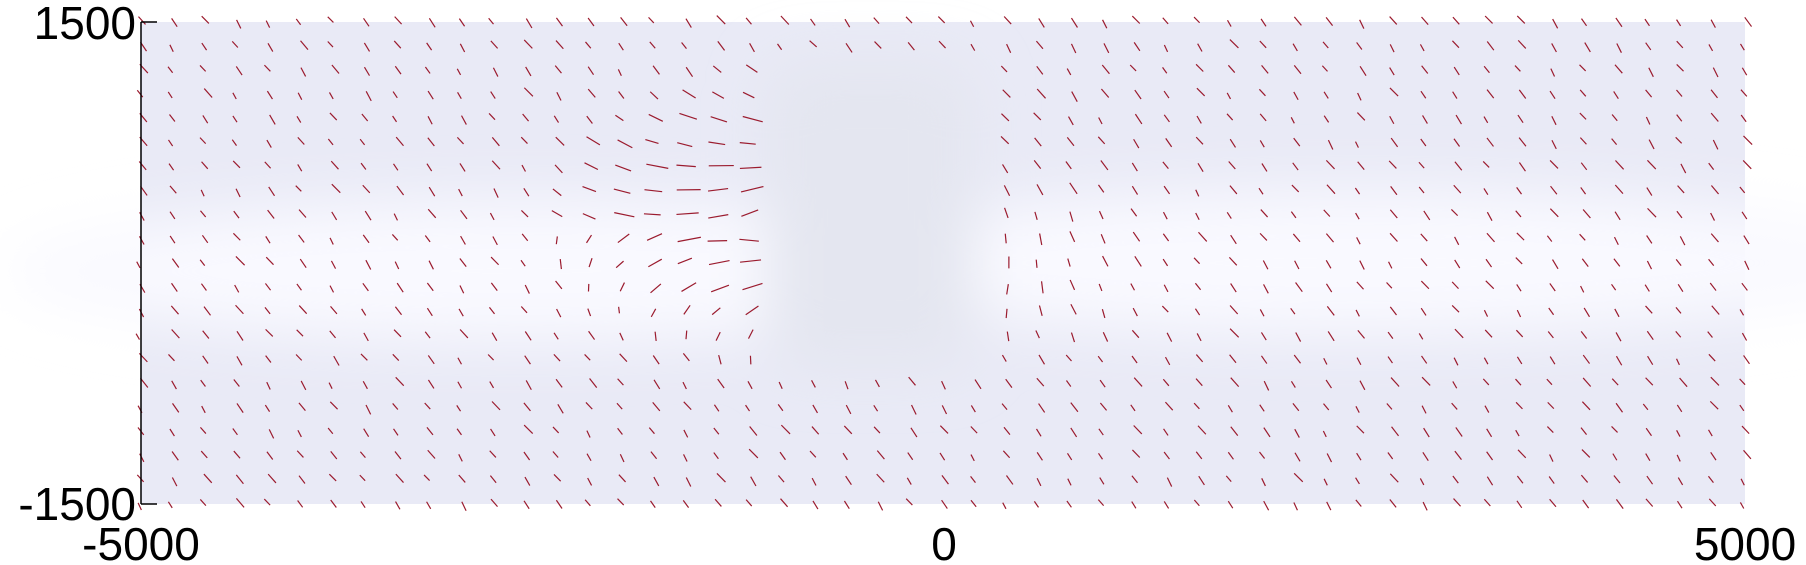 The image size is (1806, 565). I want to click on x-tick-label-0: 0, so click(944, 541).